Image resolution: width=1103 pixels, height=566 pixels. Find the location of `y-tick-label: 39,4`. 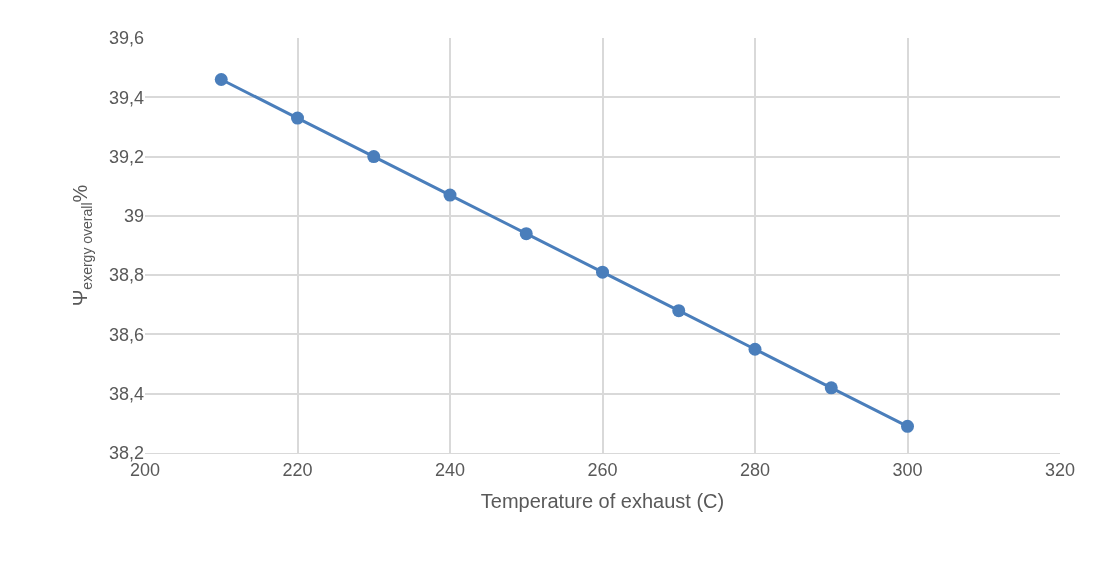

y-tick-label: 39,4 is located at coordinates (126, 97).